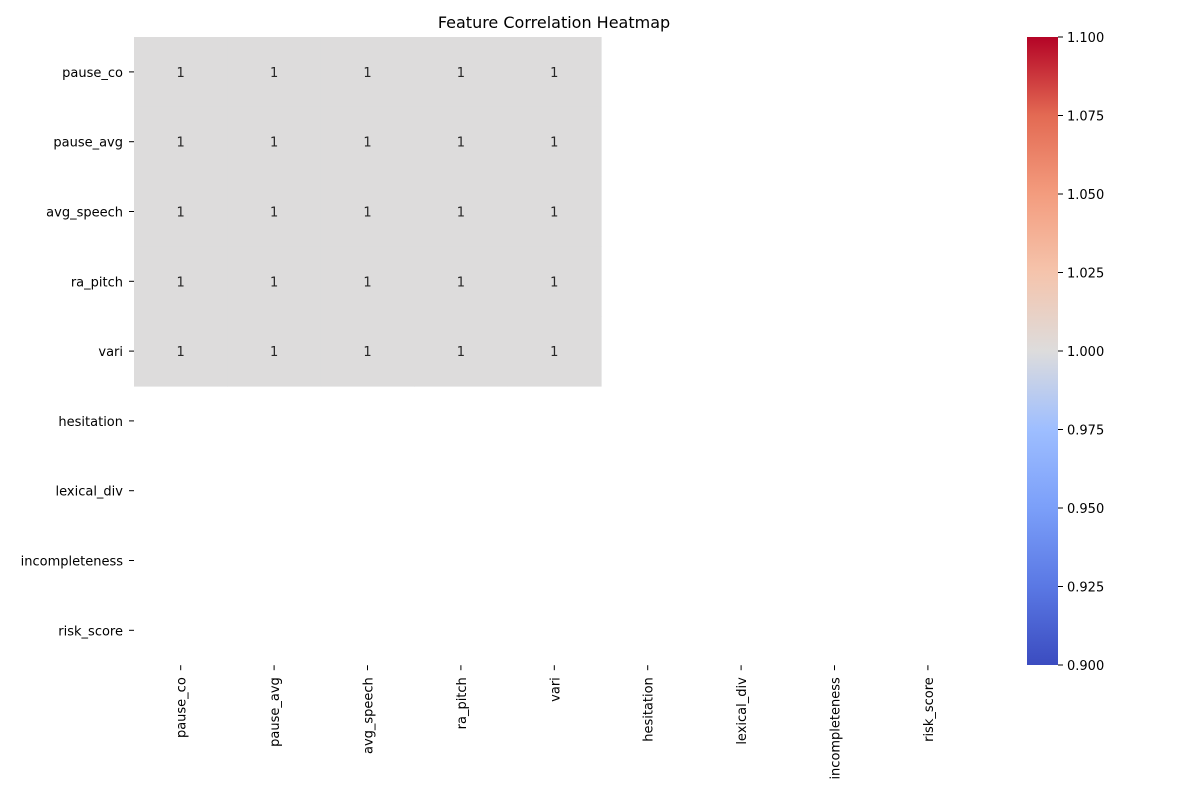 The image size is (1200, 800). Describe the element at coordinates (1085, 509) in the screenshot. I see `colorbar-tick-label: 0.950` at that location.